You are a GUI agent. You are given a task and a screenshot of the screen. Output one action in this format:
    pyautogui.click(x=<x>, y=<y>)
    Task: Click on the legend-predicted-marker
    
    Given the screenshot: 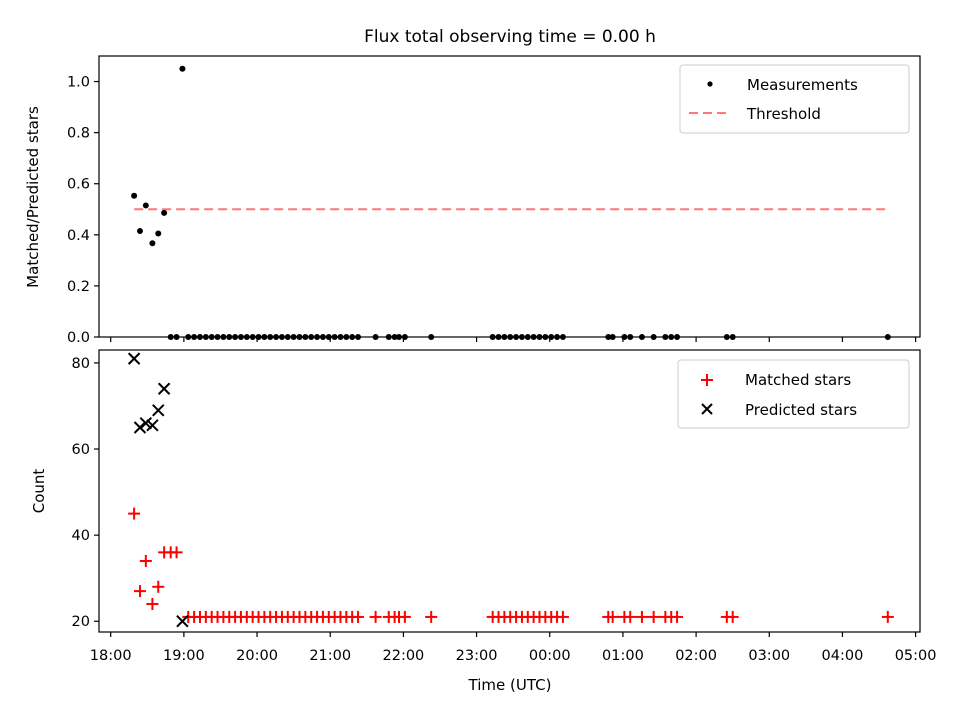 What is the action you would take?
    pyautogui.click(x=707, y=409)
    